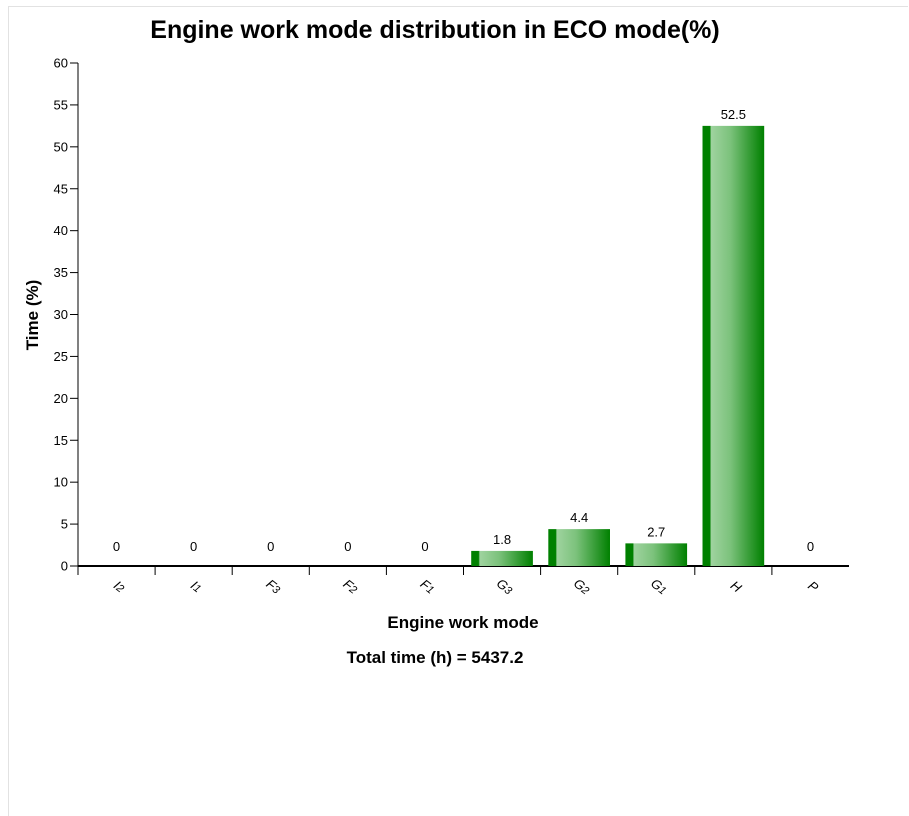 The height and width of the screenshot is (816, 909). Describe the element at coordinates (61, 398) in the screenshot. I see `y-tick-label: 20` at that location.